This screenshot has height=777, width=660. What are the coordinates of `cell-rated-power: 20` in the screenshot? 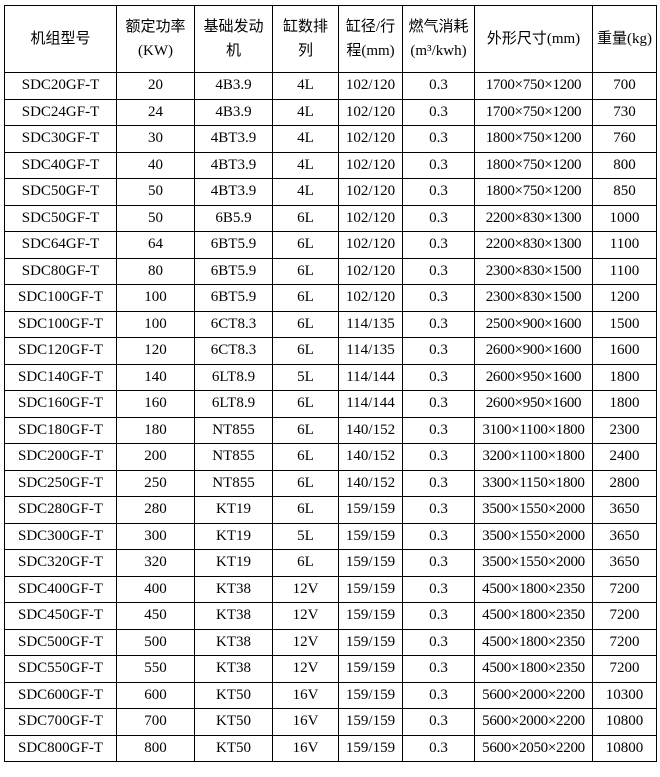 It's located at (155, 86).